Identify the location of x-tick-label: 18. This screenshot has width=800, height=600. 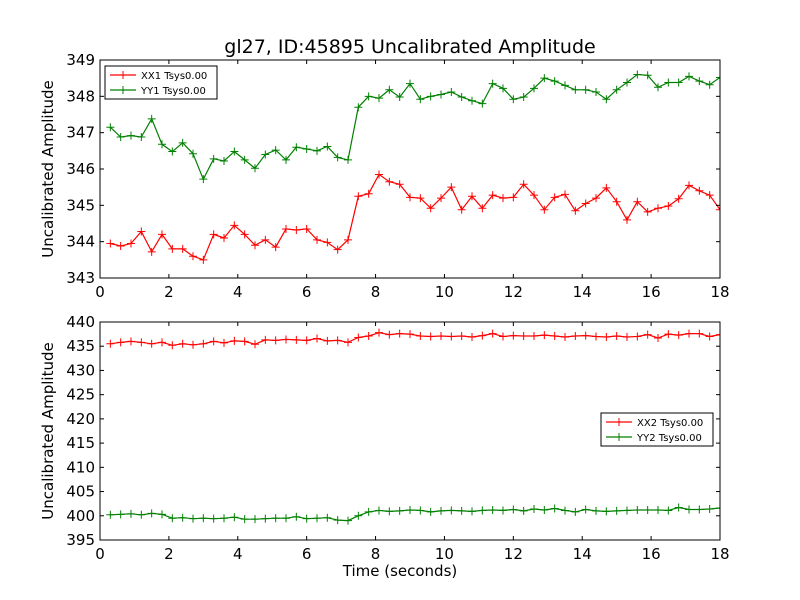
(719, 554).